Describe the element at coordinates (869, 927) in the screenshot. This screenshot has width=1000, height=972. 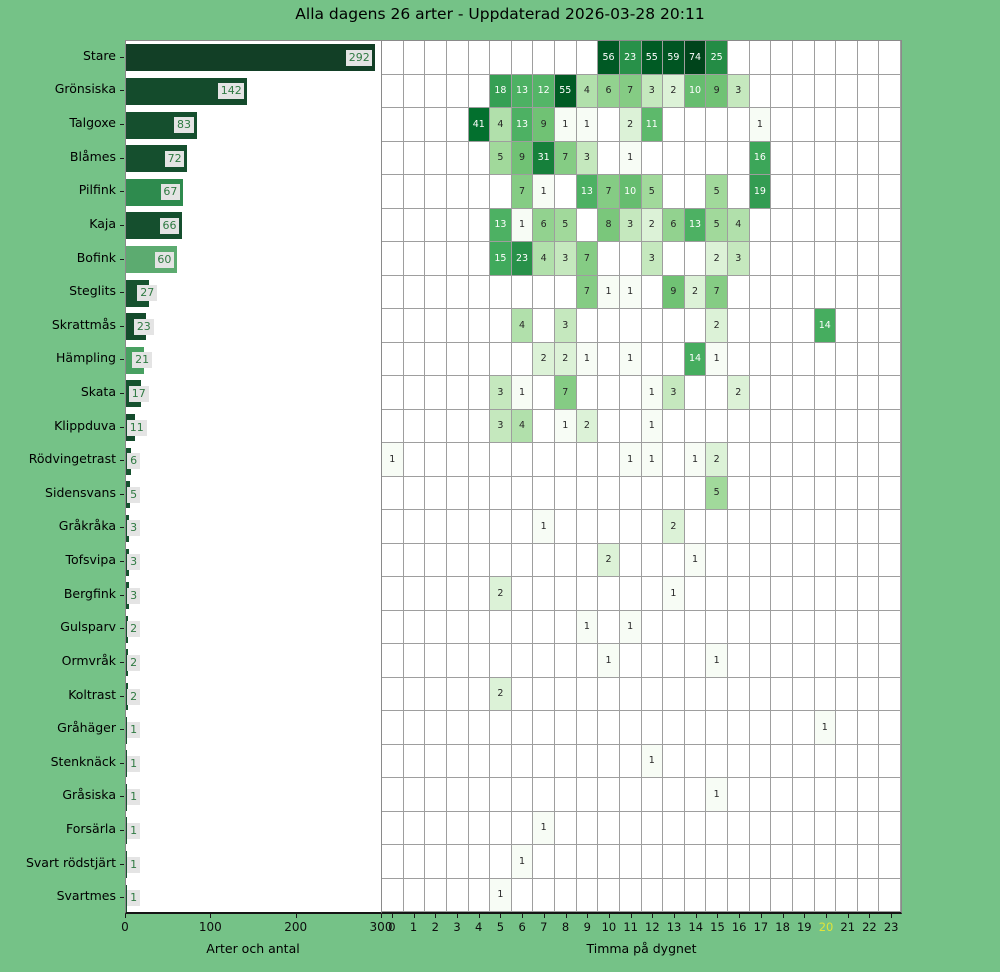
I see `hour-tick-label: 22` at that location.